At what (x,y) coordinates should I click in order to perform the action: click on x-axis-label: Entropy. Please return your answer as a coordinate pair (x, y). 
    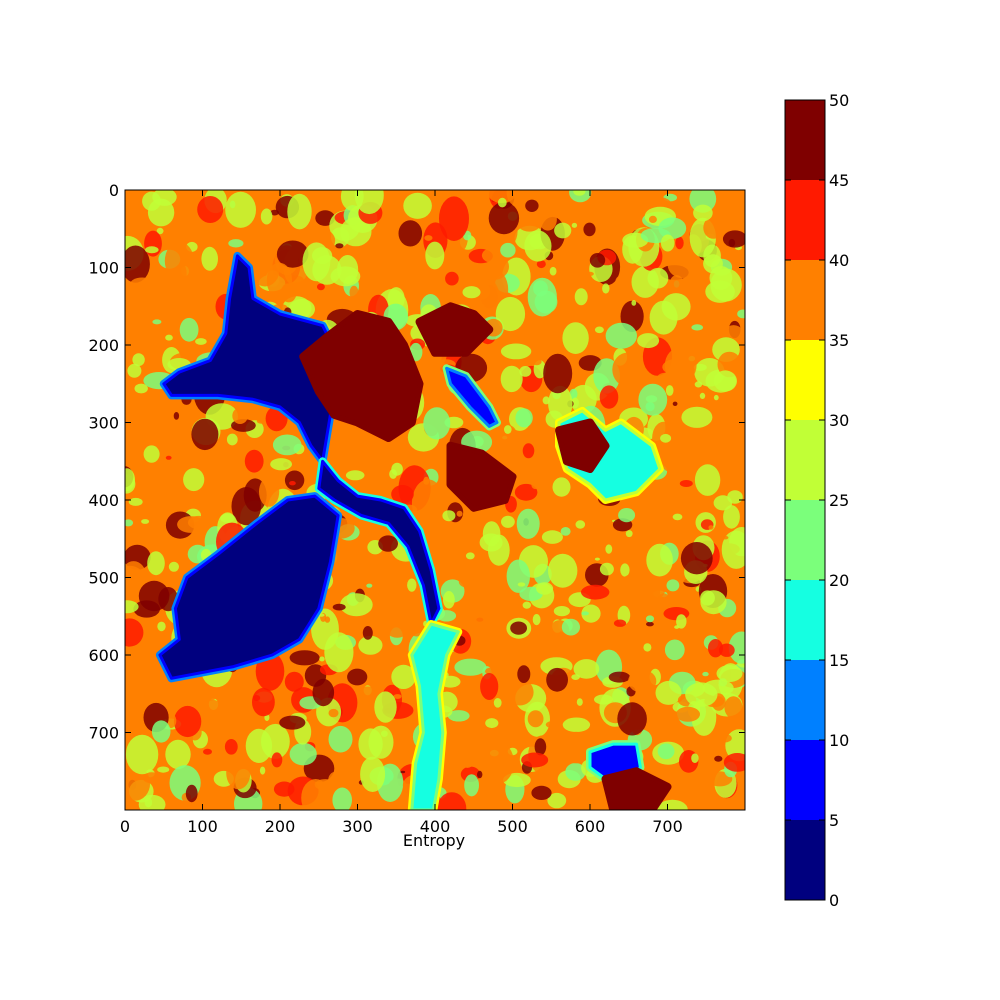
    Looking at the image, I should click on (434, 840).